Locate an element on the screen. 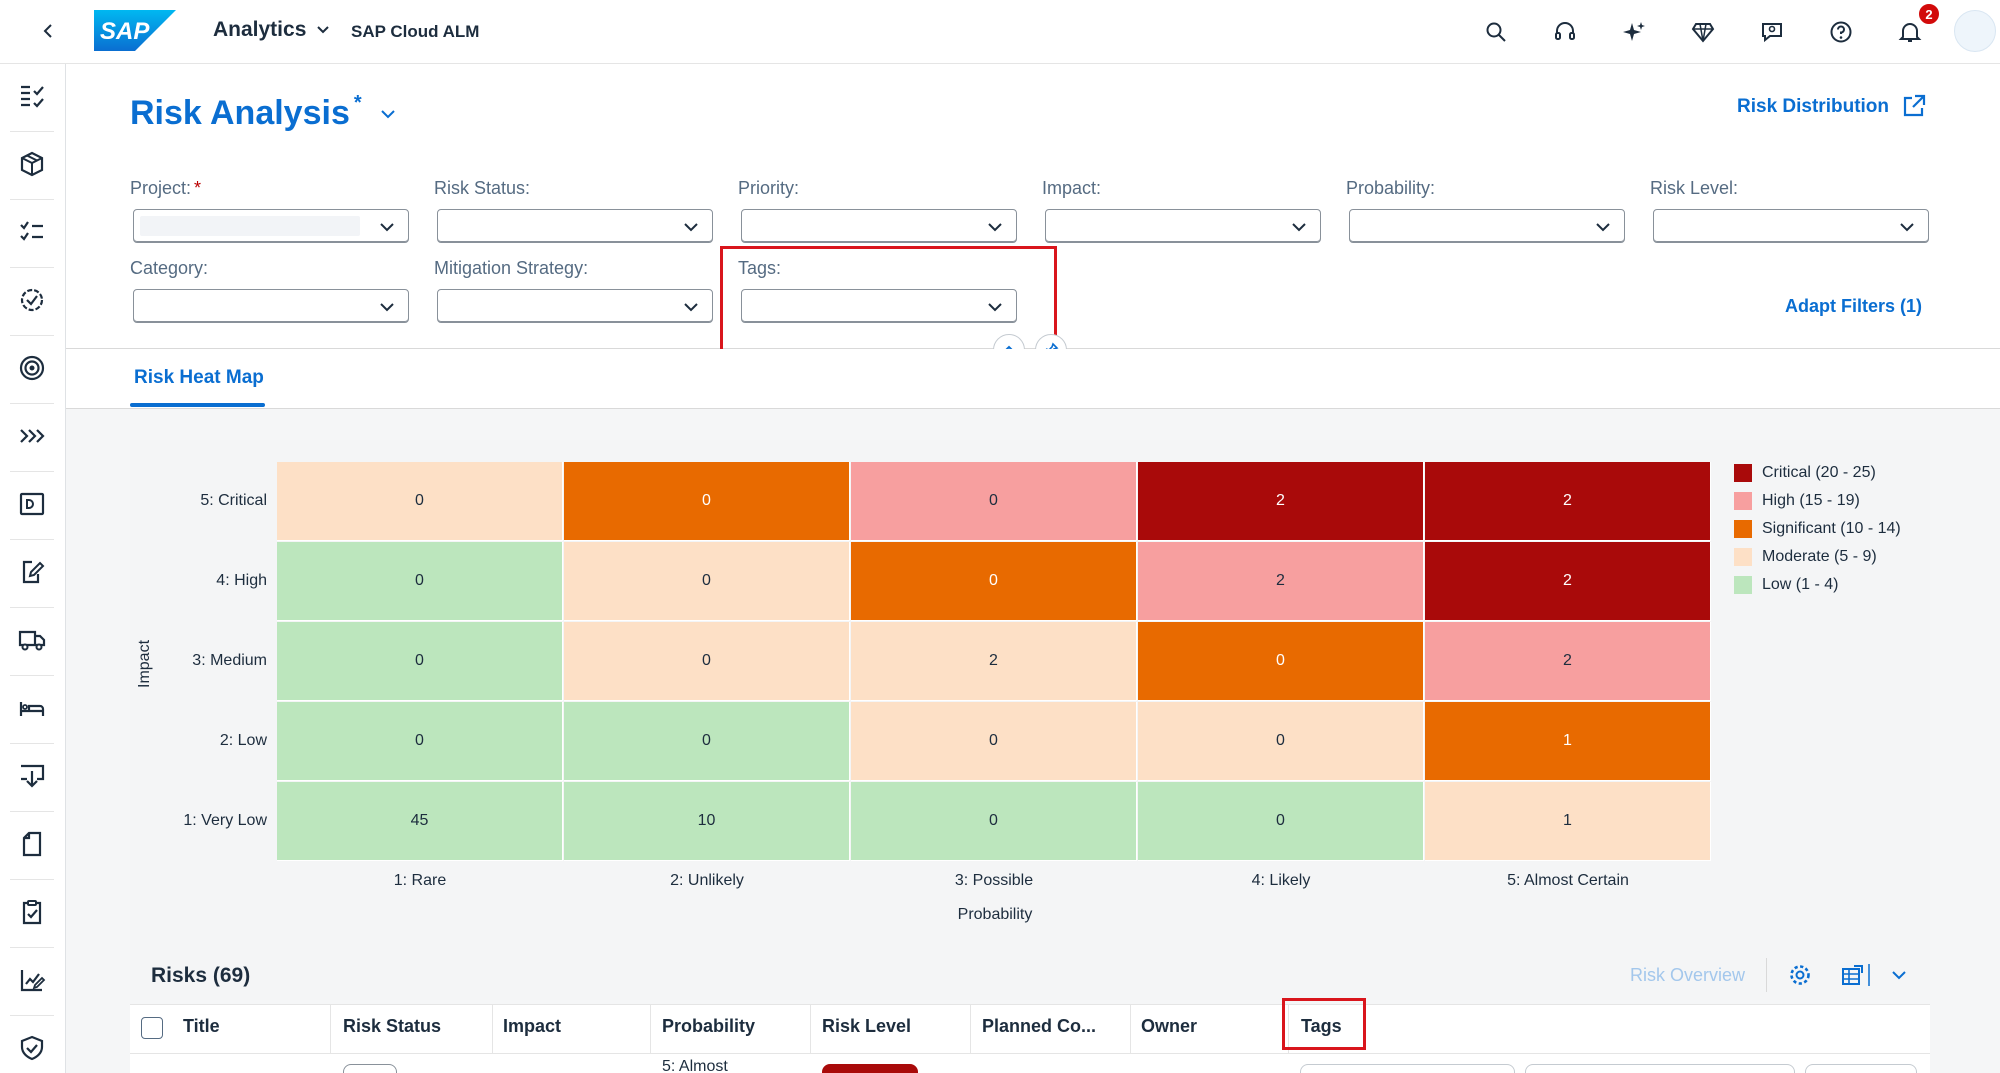 The image size is (2000, 1073). risk-overview-button: Risk Overview is located at coordinates (1688, 975).